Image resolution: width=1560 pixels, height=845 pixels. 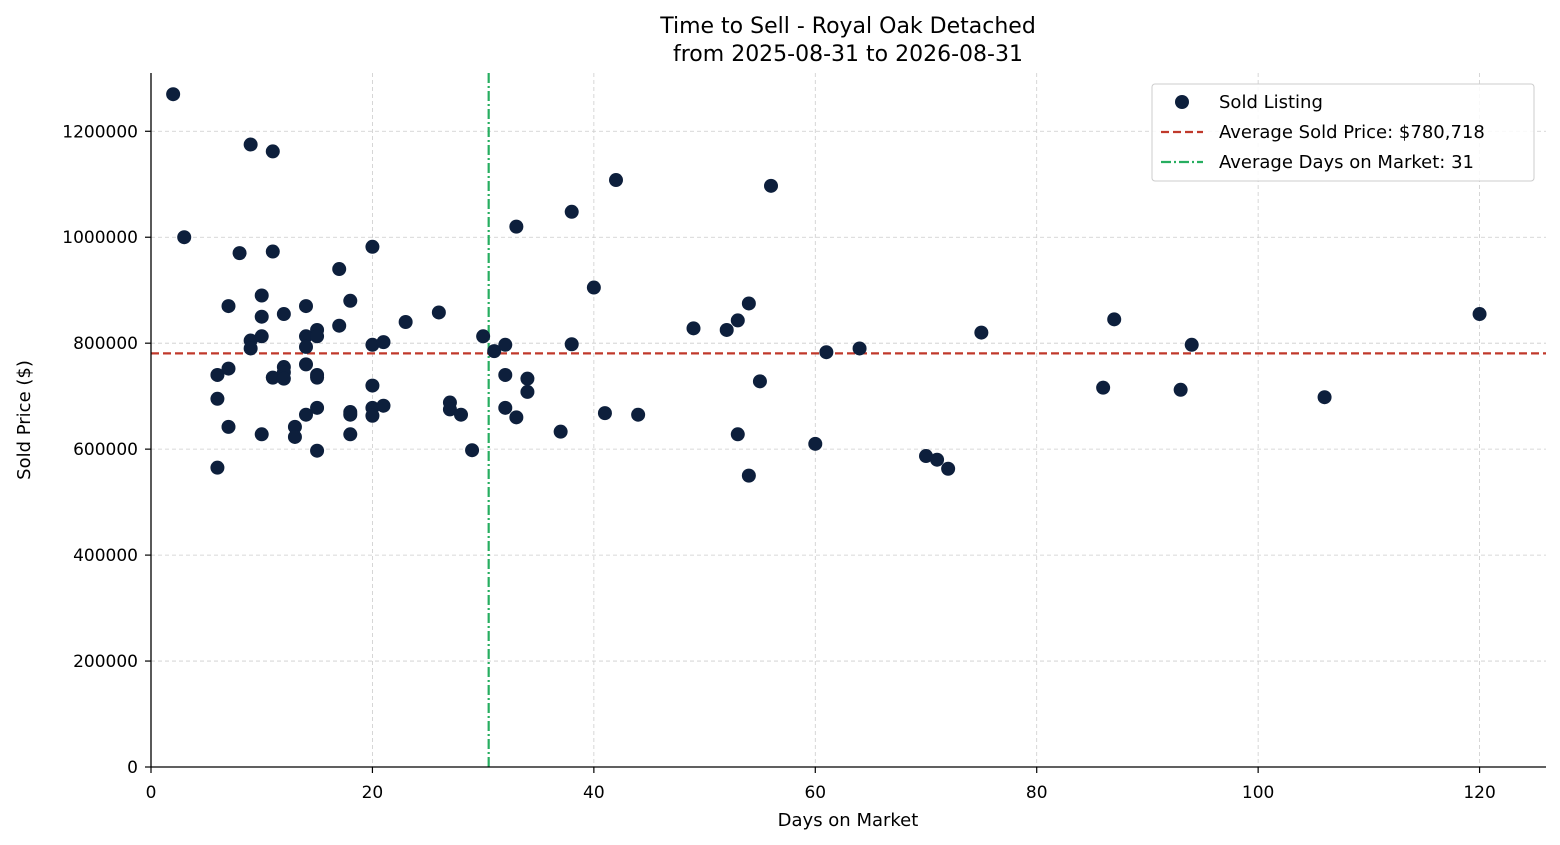 What do you see at coordinates (1258, 793) in the screenshot?
I see `x-tick-label: 100` at bounding box center [1258, 793].